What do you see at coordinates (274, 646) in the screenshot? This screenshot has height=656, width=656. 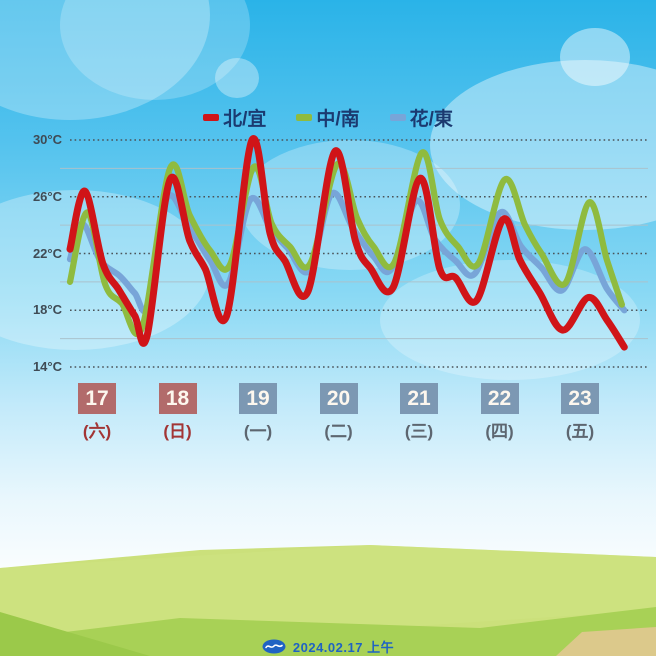 I see `weather-bureau-logo-icon` at bounding box center [274, 646].